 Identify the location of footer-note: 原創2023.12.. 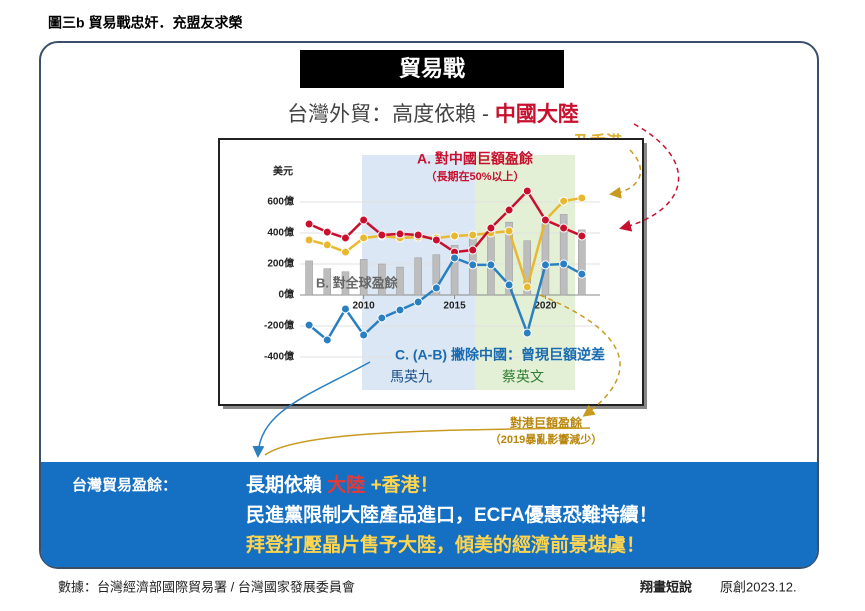
(758, 586).